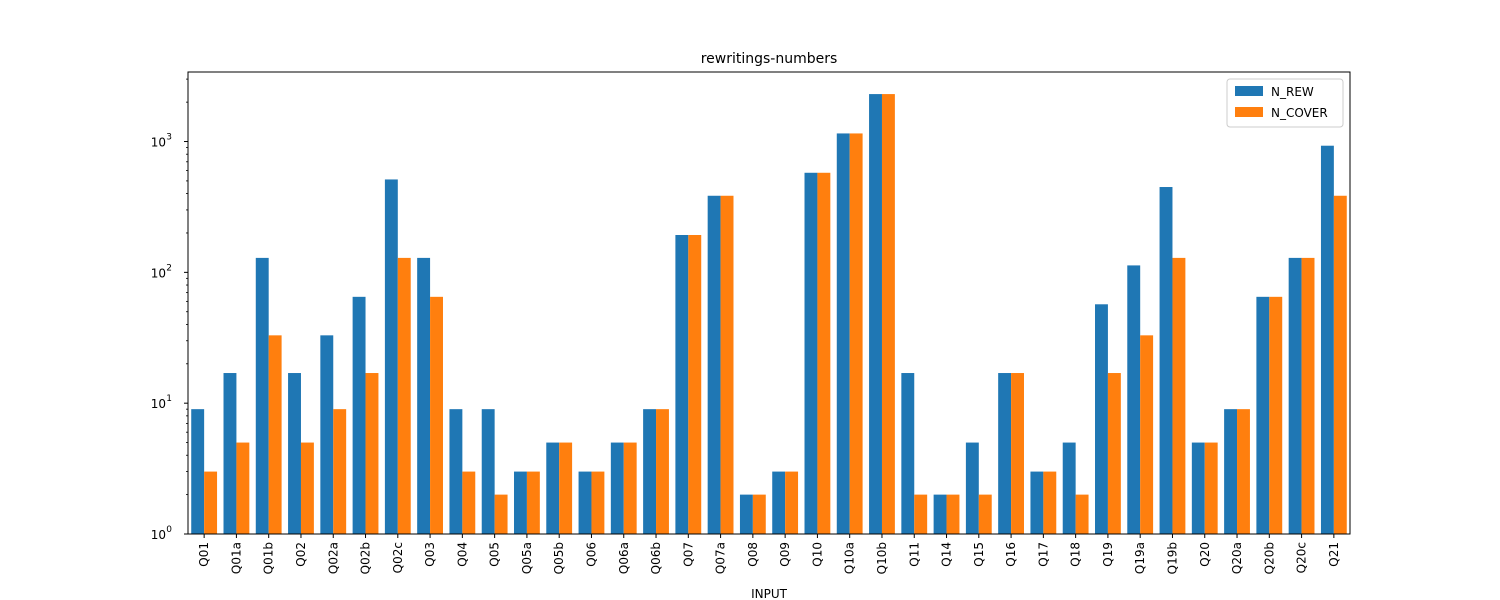 This screenshot has height=600, width=1500. Describe the element at coordinates (714, 364) in the screenshot. I see `bar-n-rew-q07a` at that location.